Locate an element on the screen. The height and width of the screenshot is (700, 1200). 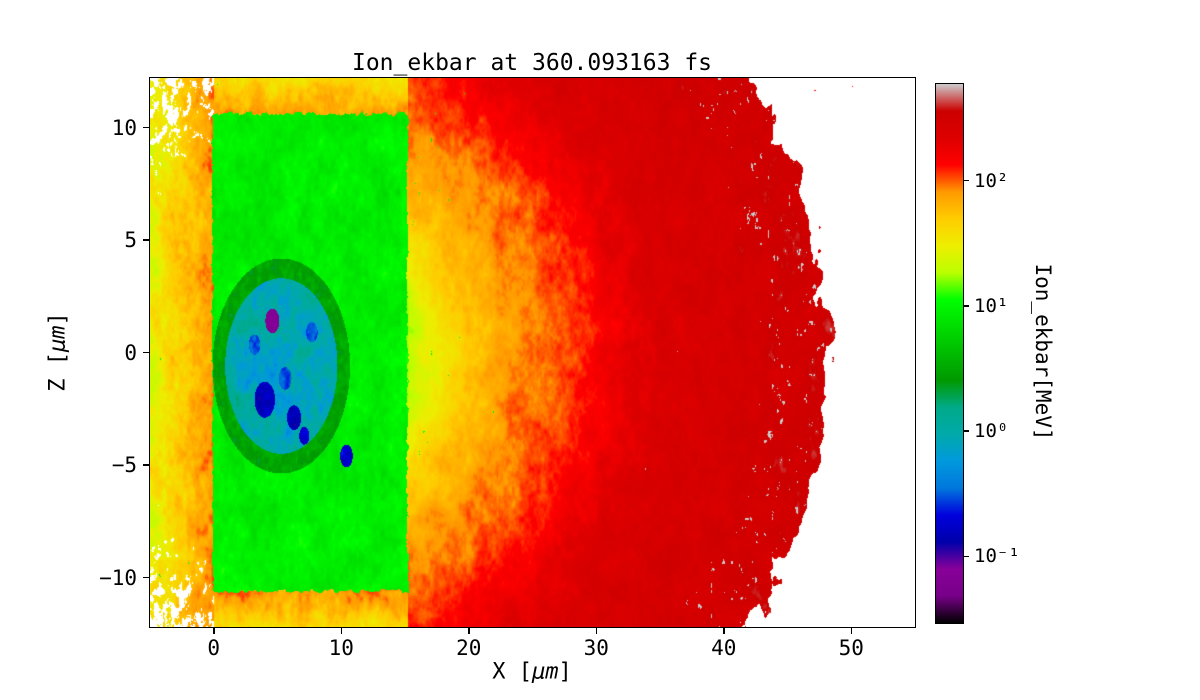
colorbar-tick-label: 10⁻¹ is located at coordinates (997, 556).